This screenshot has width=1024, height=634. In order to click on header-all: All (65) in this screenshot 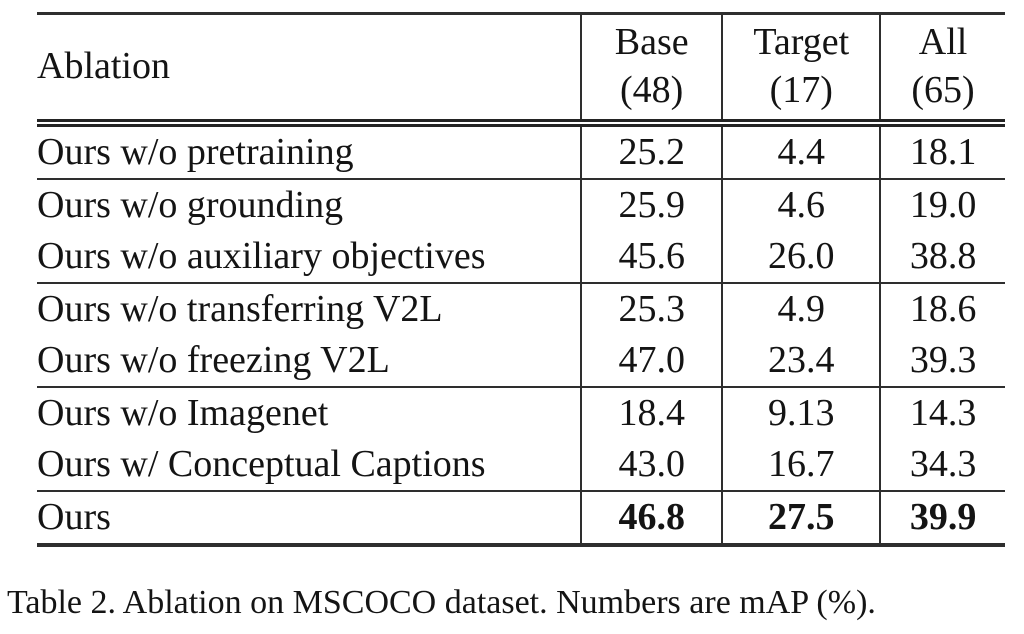, I will do `click(942, 70)`.